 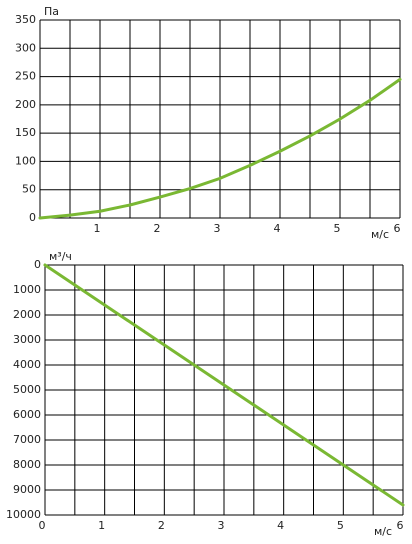 I want to click on y-tick-label: 250, so click(x=25, y=76).